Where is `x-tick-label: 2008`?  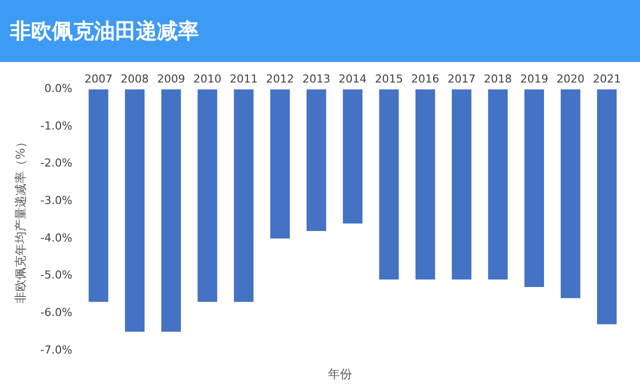
x-tick-label: 2008 is located at coordinates (134, 79).